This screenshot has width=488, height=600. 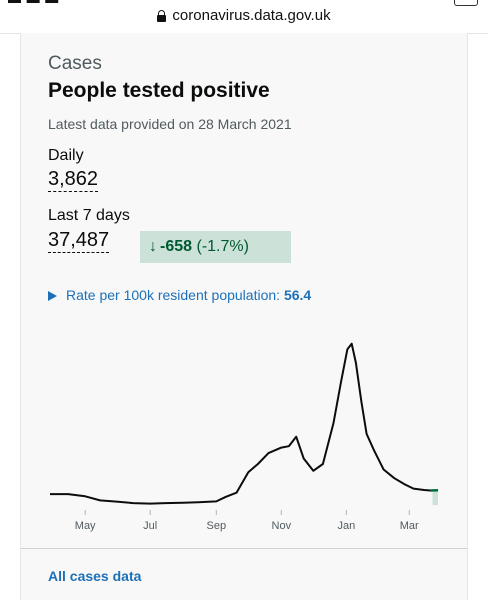 I want to click on x-tick-label: Jul, so click(x=150, y=526).